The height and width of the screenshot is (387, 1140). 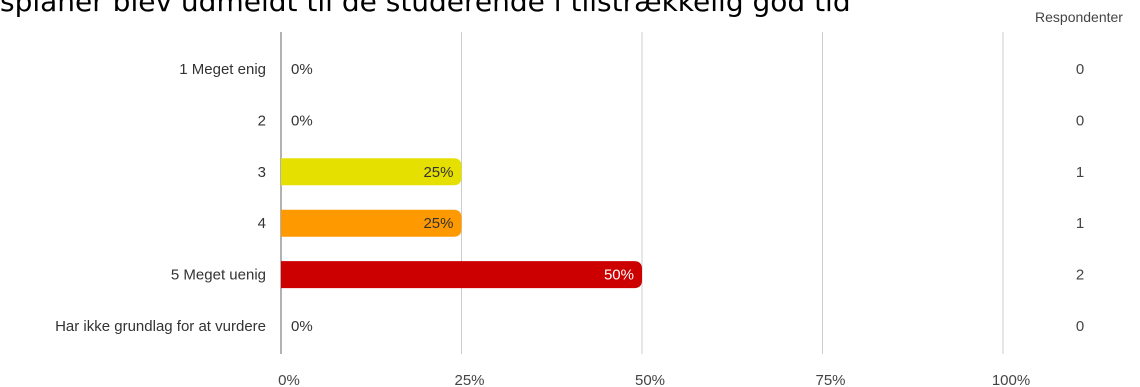 I want to click on category-label: 1 Meget enig, so click(x=222, y=69).